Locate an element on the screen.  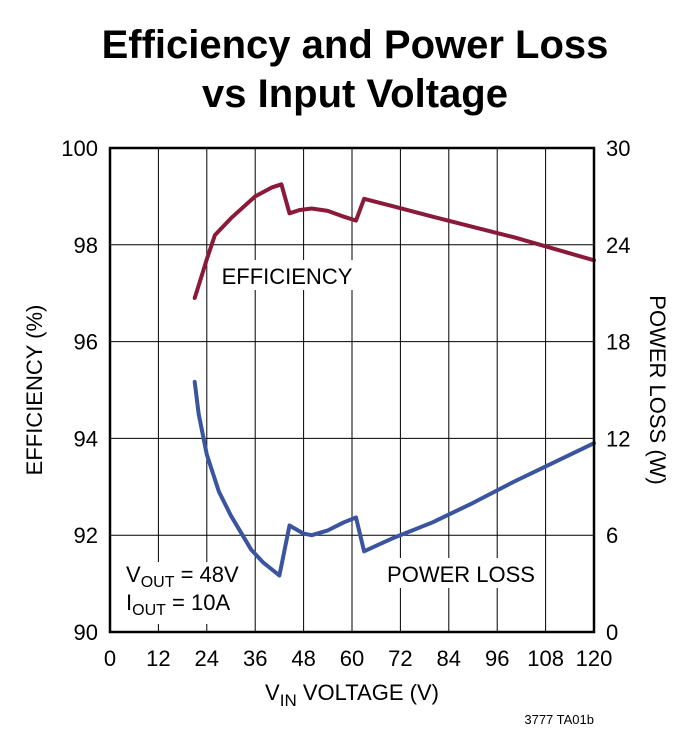
right-axis-label: POWER LOSS (W) is located at coordinates (657, 389).